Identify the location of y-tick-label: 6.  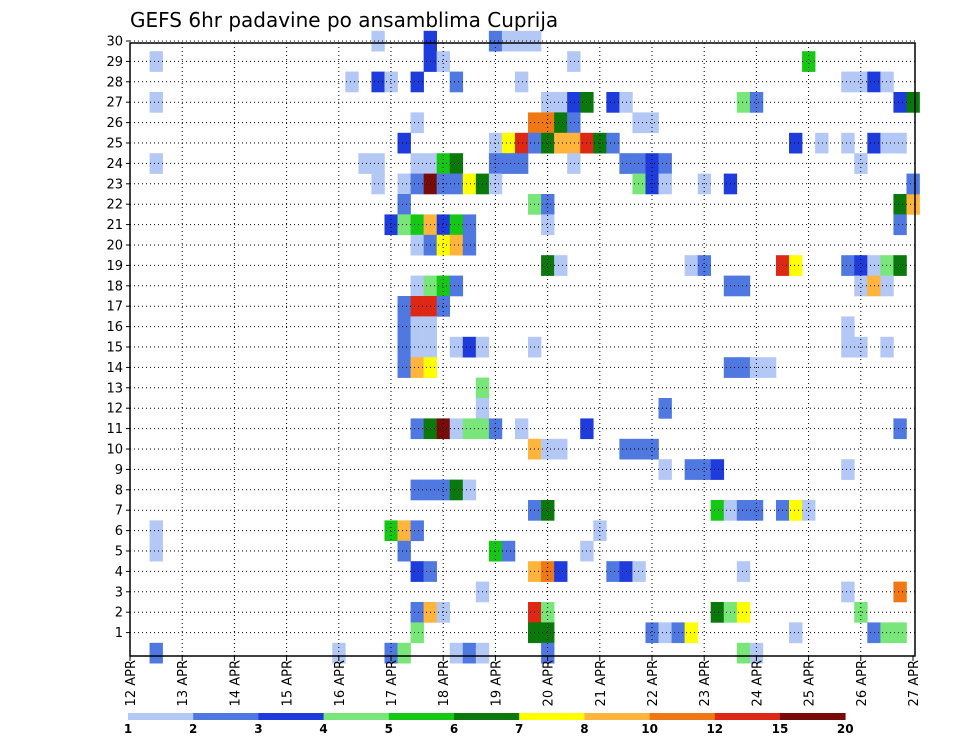
(119, 531).